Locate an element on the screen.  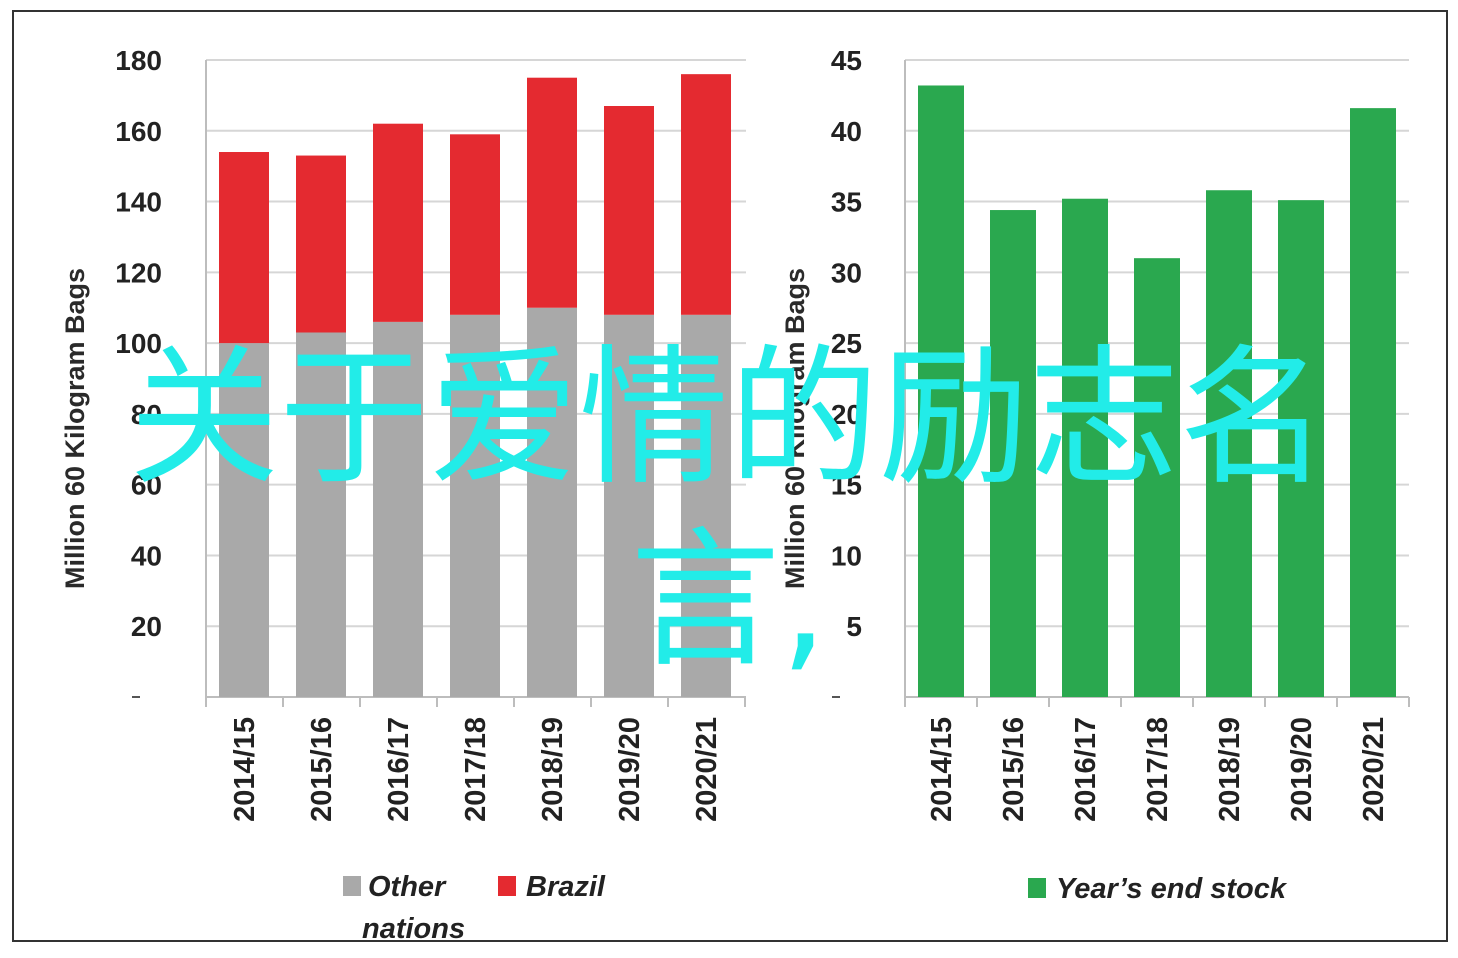
bar-other-nations-2017/18 is located at coordinates (475, 505).